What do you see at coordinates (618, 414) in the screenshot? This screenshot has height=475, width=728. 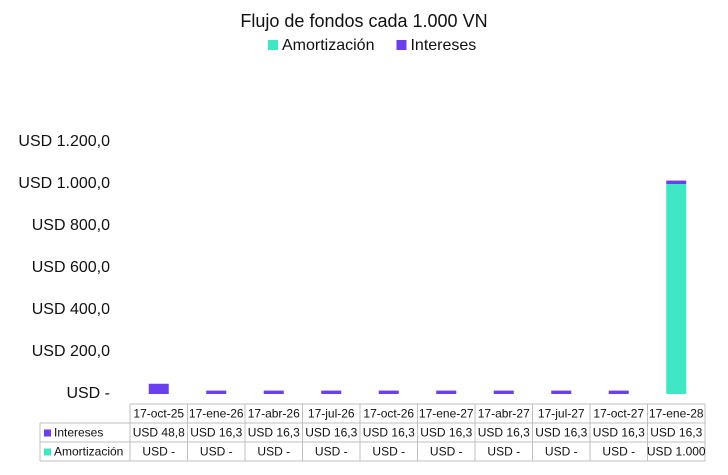 I see `x-tick-label: 17-oct-27` at bounding box center [618, 414].